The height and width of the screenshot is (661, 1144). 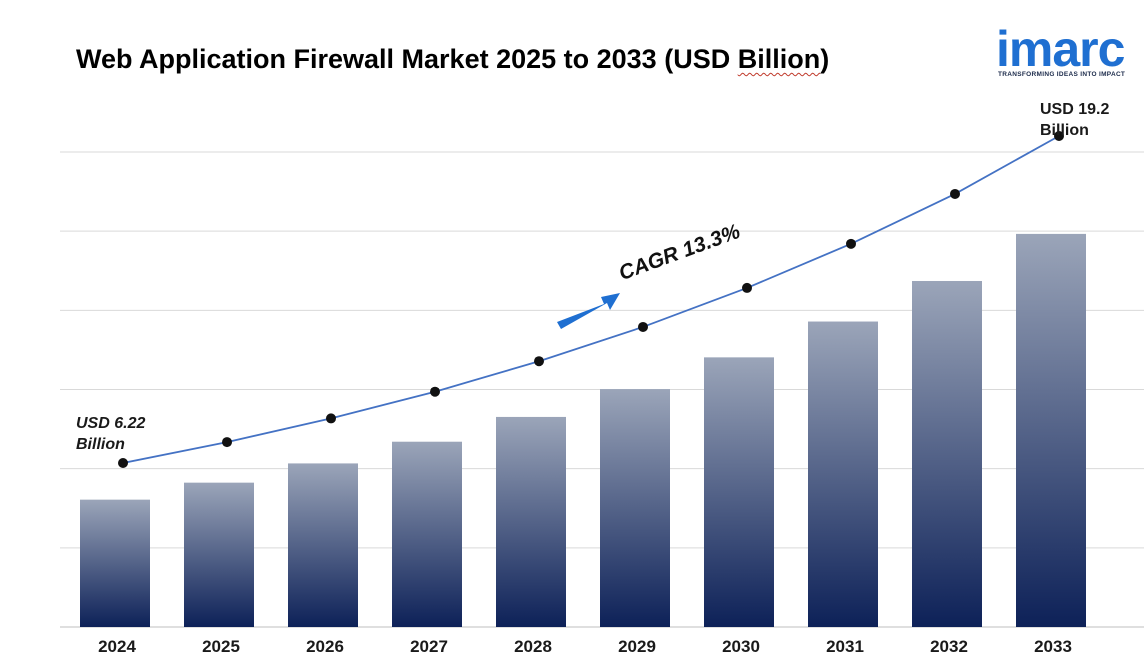 I want to click on logo-word: imarc, so click(x=1060, y=49).